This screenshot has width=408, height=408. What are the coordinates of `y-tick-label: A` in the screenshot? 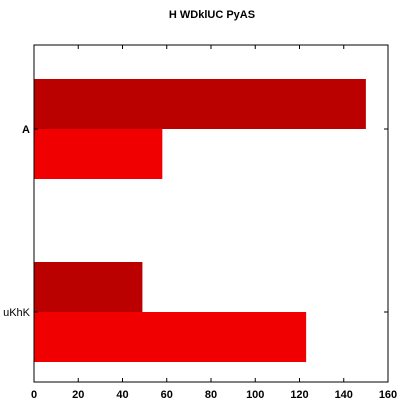 It's located at (26, 130).